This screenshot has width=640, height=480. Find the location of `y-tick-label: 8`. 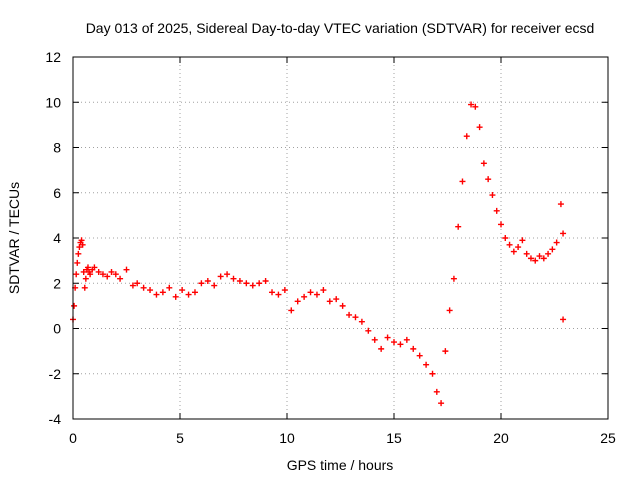

y-tick-label: 8 is located at coordinates (57, 148).